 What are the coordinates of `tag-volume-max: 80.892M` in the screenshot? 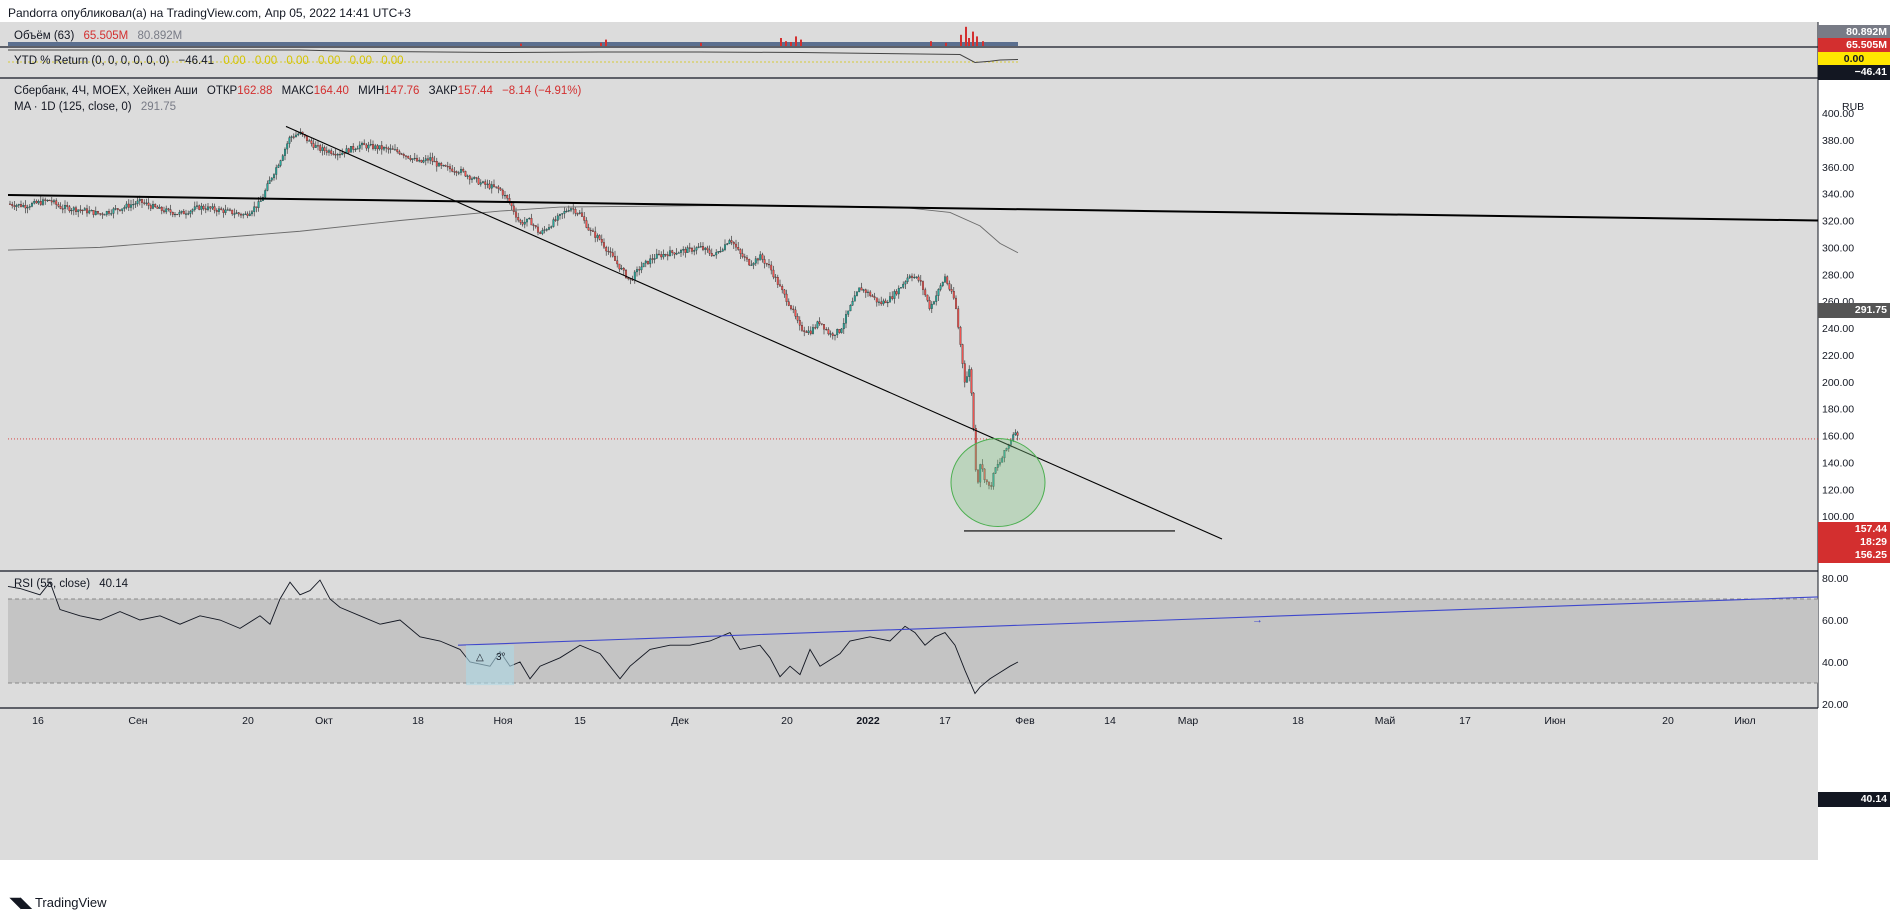 It's located at (1854, 32).